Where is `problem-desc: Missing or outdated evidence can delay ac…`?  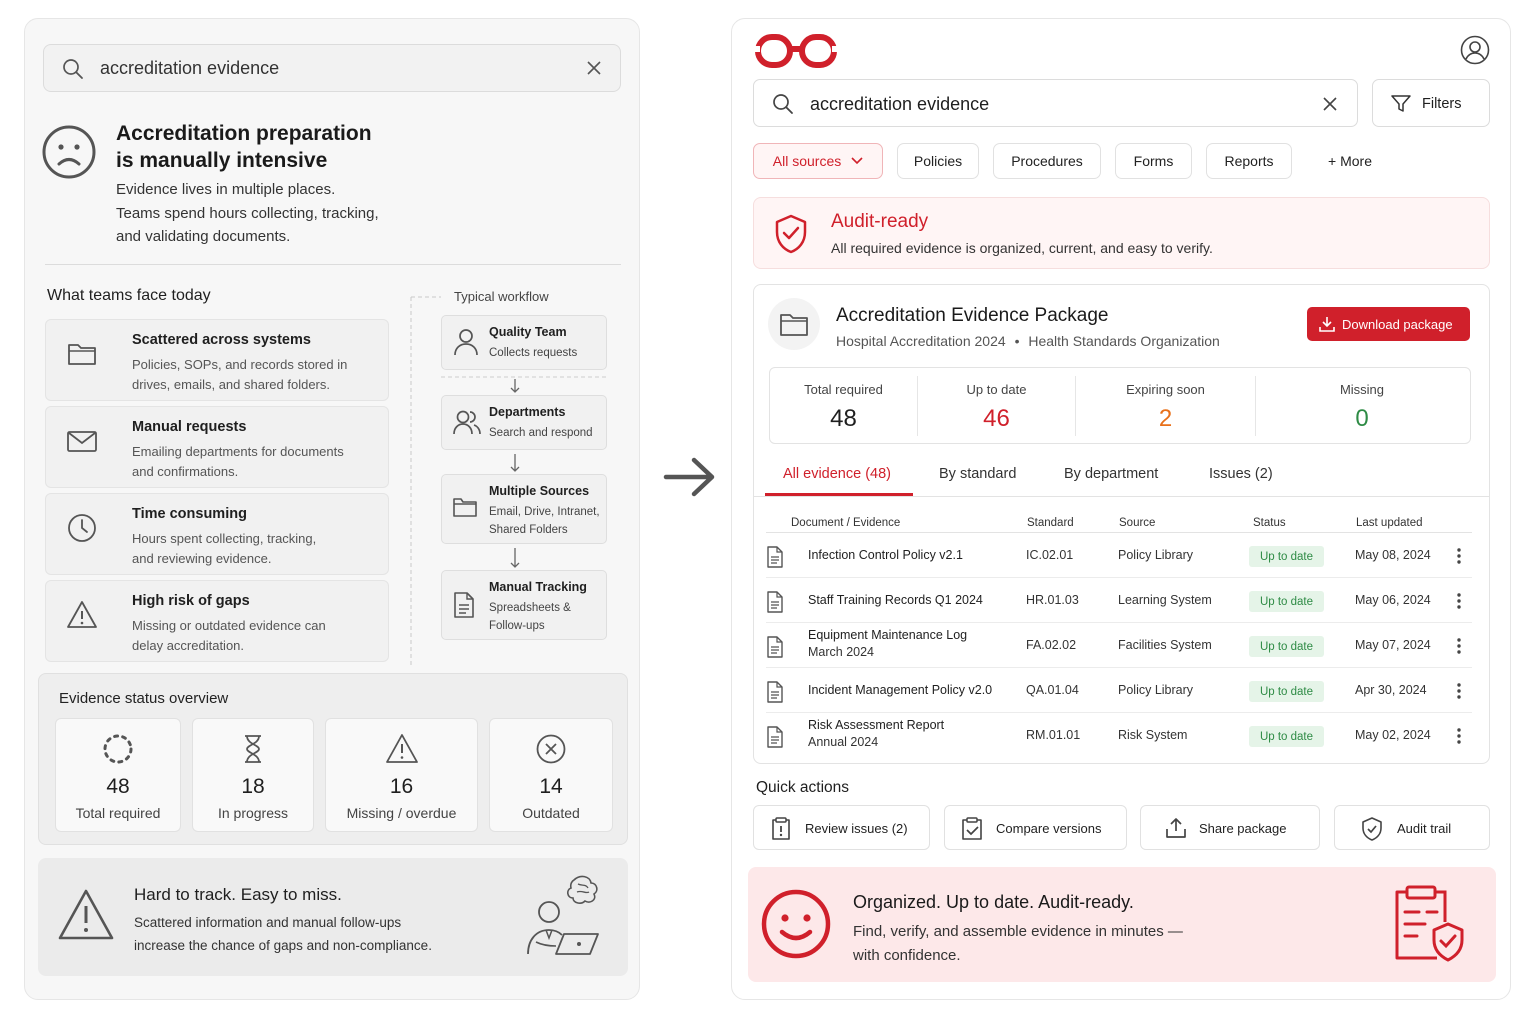
problem-desc: Missing or outdated evidence can delay ac… is located at coordinates (257, 636).